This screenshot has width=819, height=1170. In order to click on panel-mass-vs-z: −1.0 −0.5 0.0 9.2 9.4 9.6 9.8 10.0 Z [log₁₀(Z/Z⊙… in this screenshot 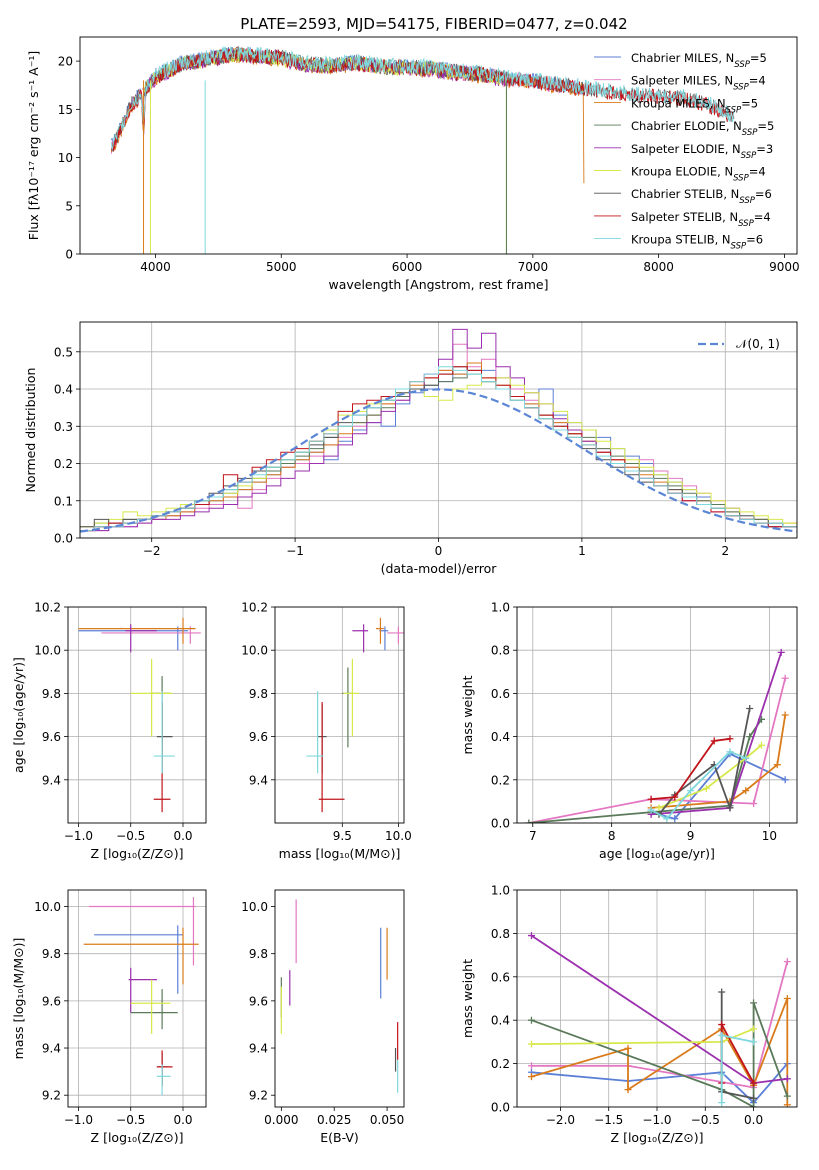, I will do `click(109, 1017)`.